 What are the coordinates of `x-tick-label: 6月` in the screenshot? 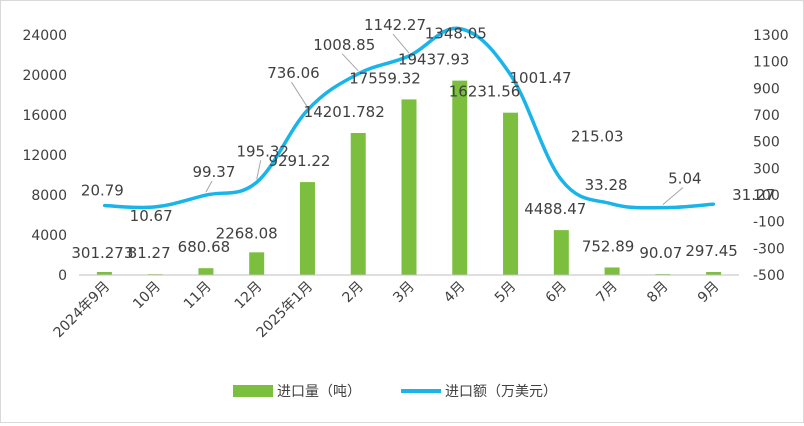 It's located at (557, 293).